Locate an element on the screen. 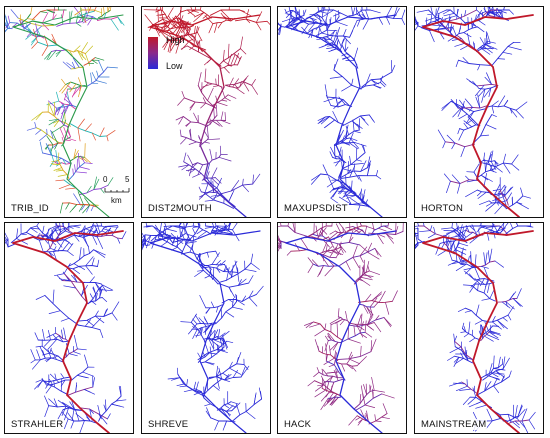 The height and width of the screenshot is (438, 550). legend-gradient-bar is located at coordinates (153, 53).